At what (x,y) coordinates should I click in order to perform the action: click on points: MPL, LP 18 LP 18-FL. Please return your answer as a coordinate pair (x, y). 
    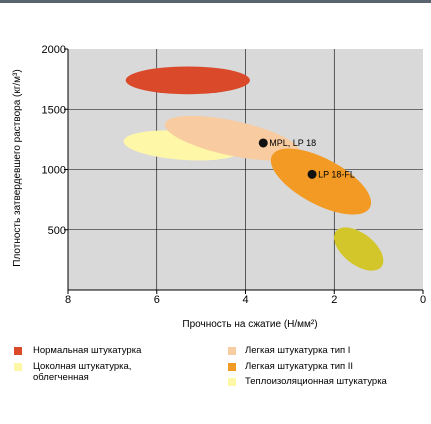
    Looking at the image, I should click on (306, 158).